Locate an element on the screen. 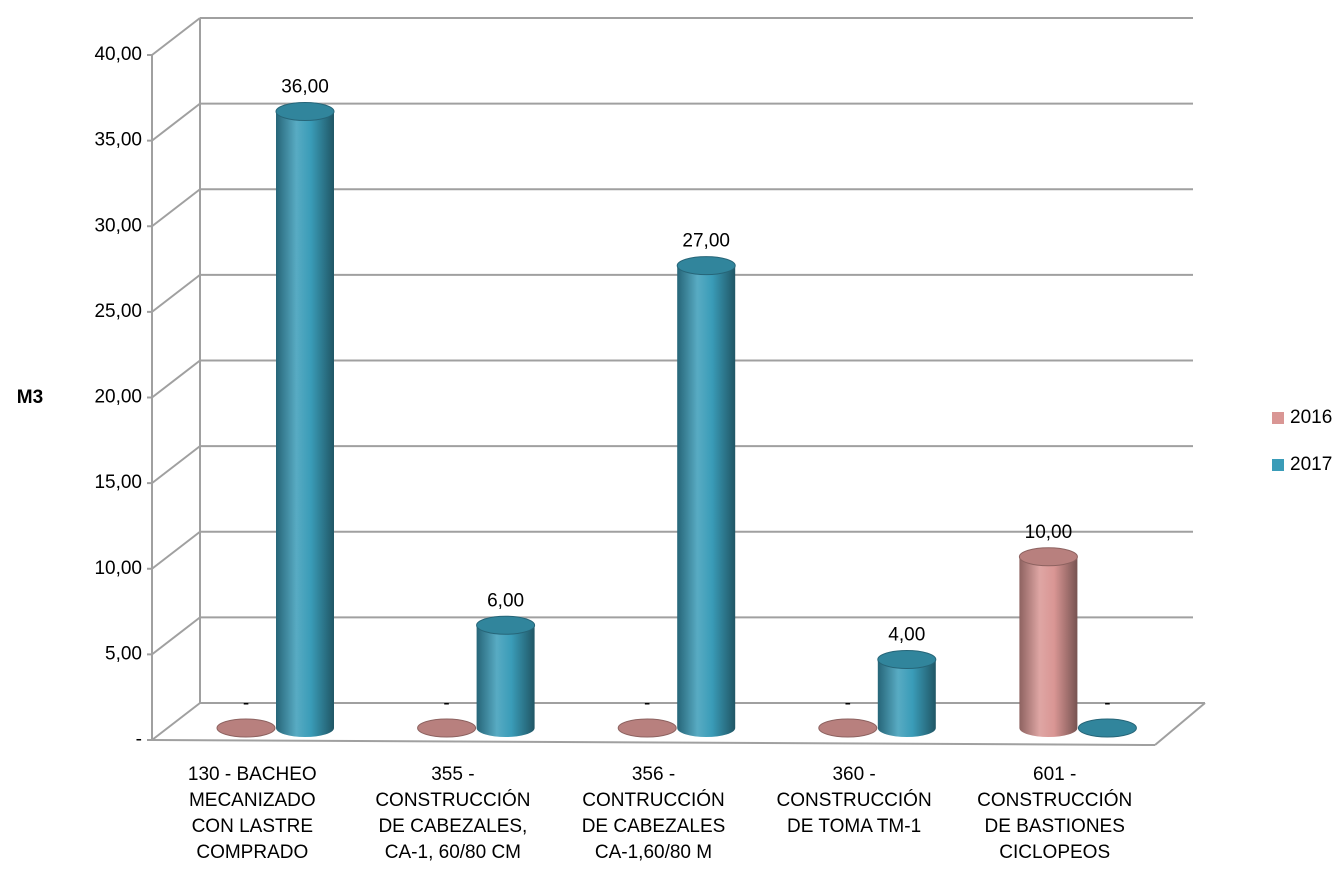 The height and width of the screenshot is (875, 1332). data-label: 10,00 is located at coordinates (1049, 532).